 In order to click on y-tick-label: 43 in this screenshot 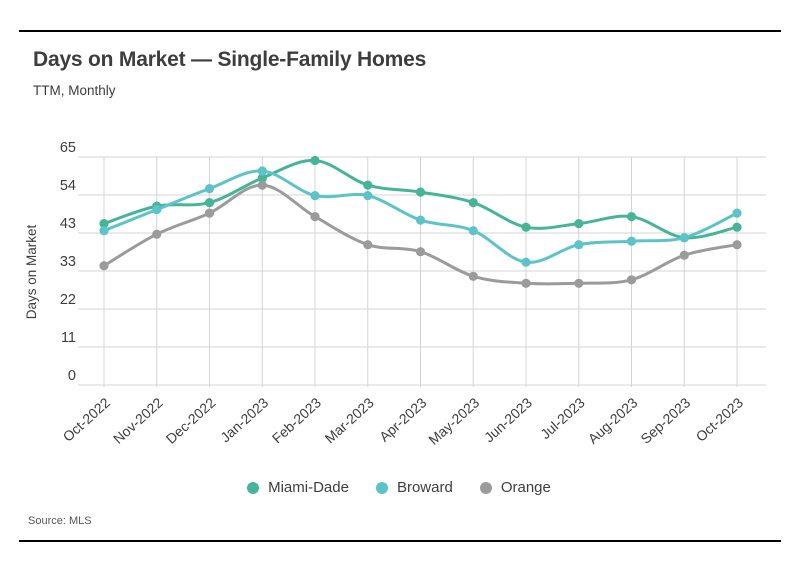, I will do `click(68, 224)`.